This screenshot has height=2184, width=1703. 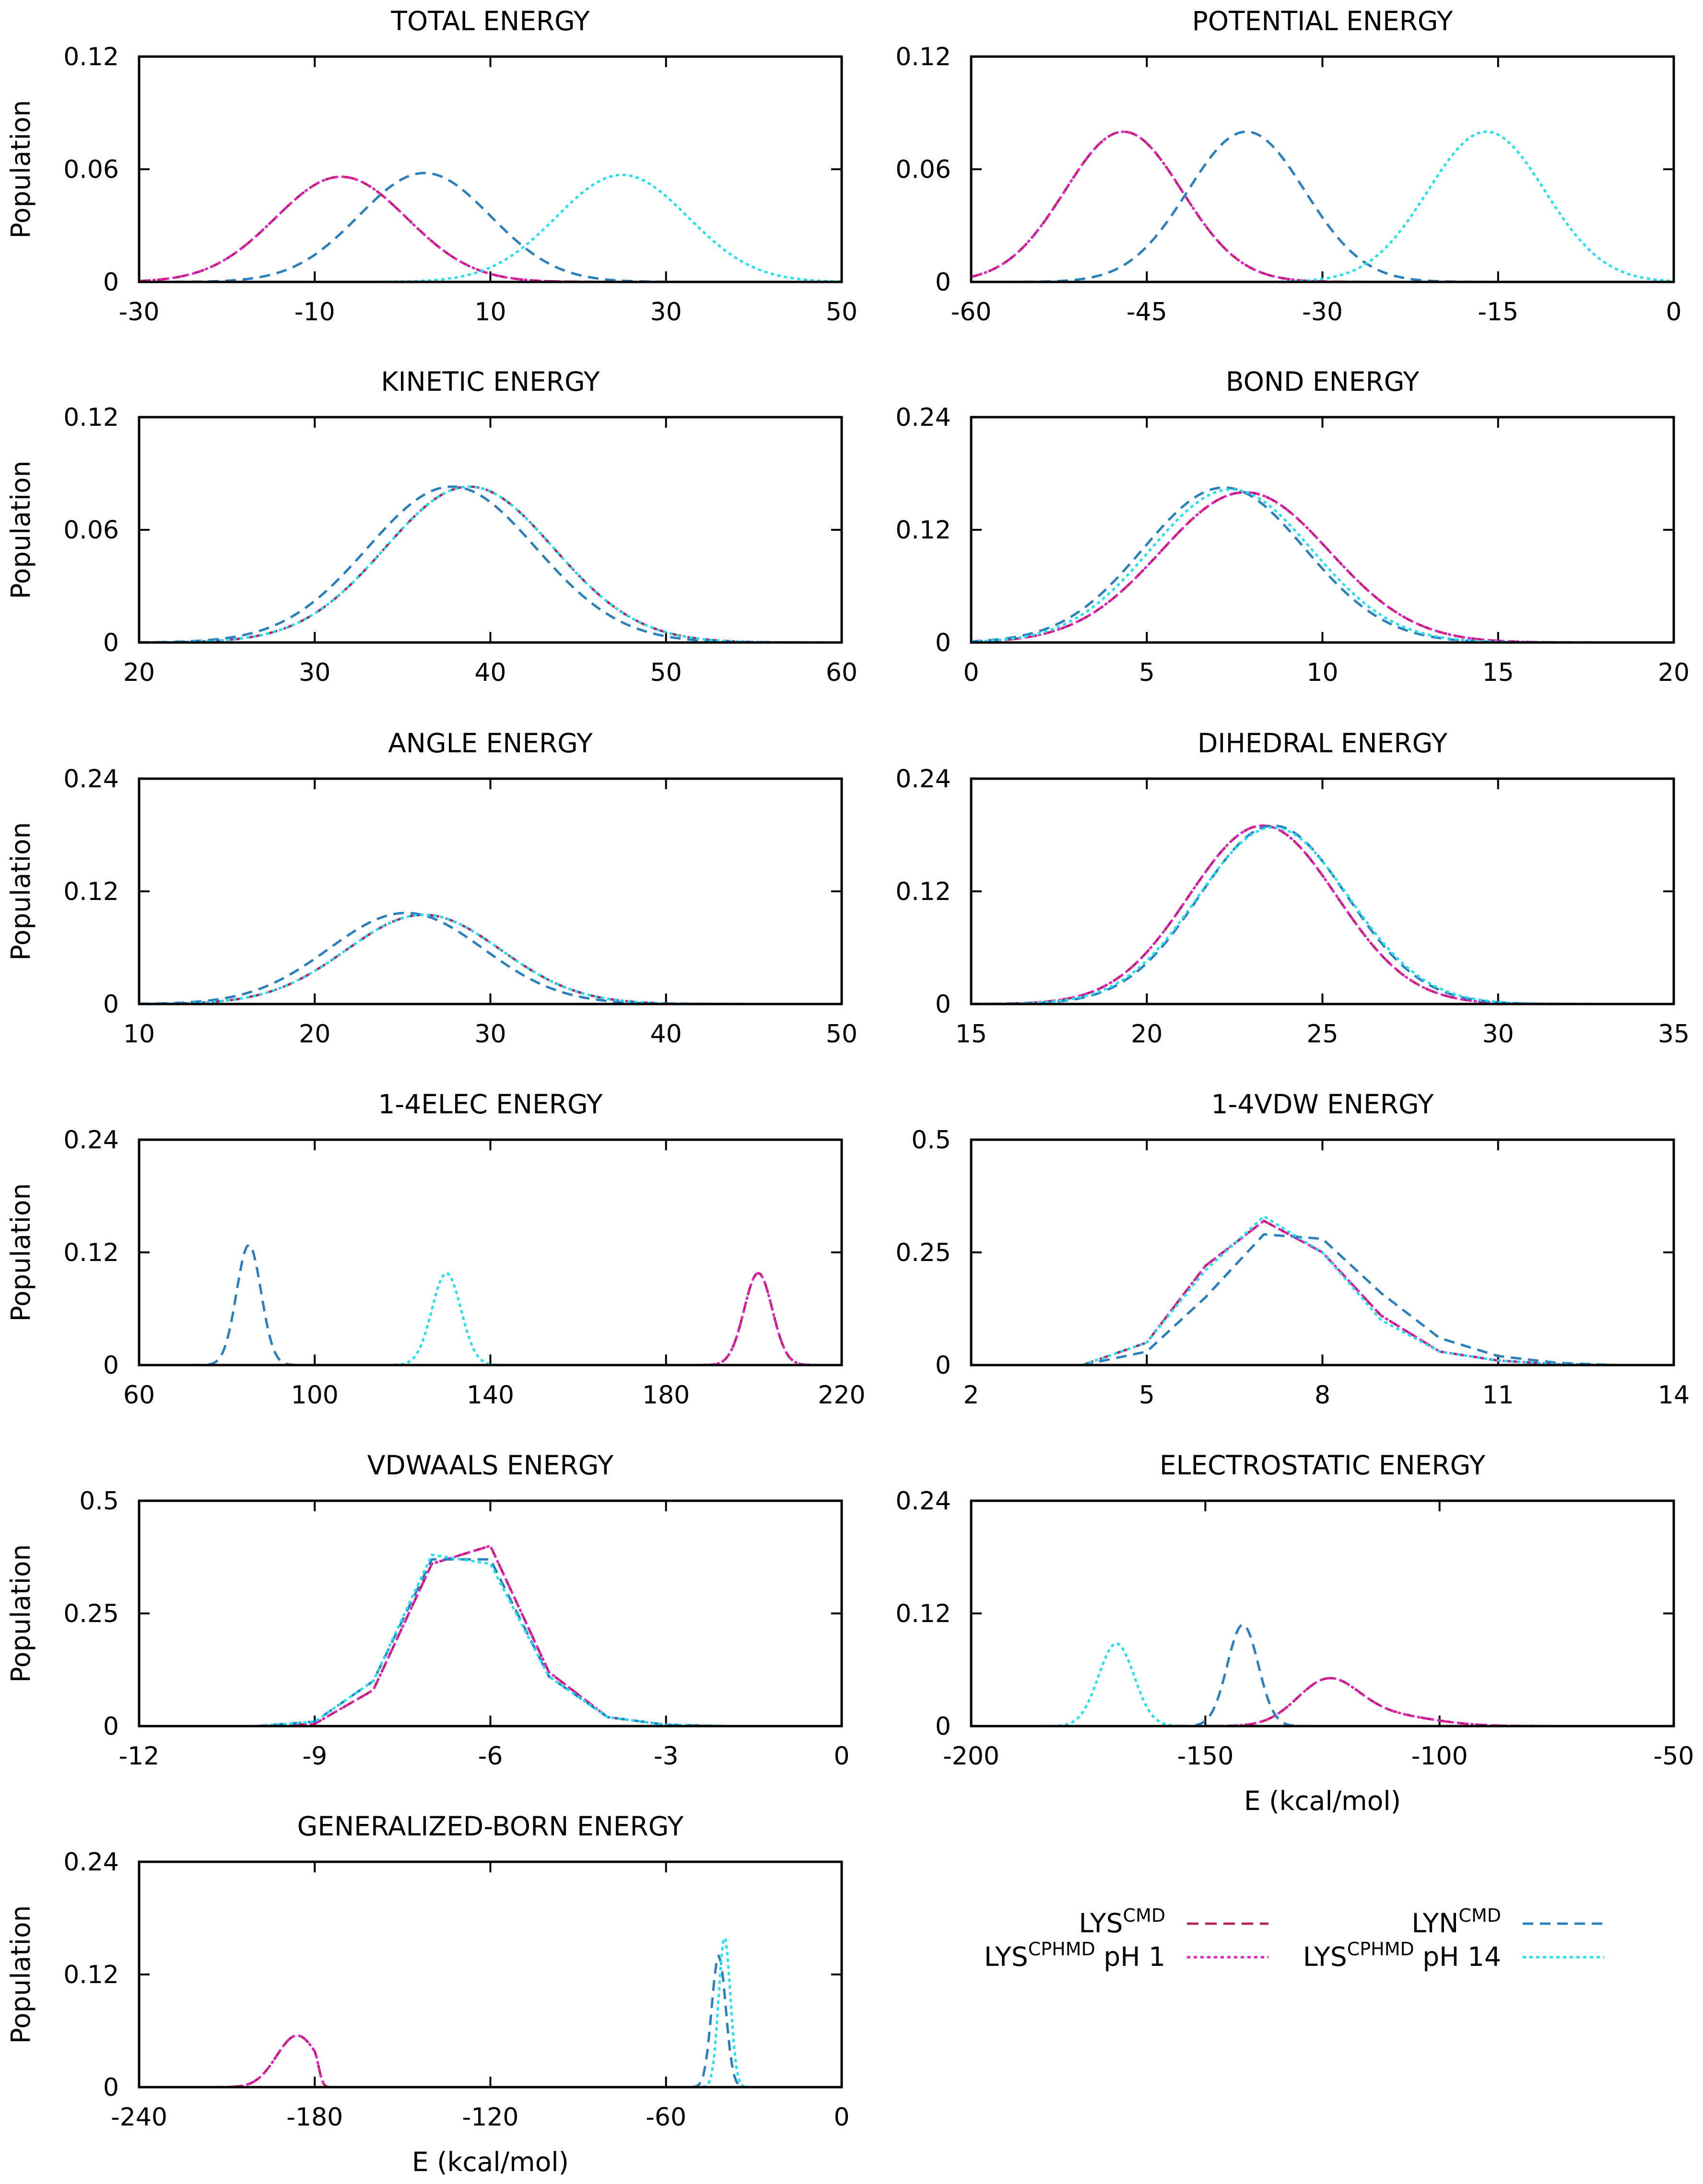 What do you see at coordinates (490, 744) in the screenshot?
I see `chart-title: ANGLE ENERGY` at bounding box center [490, 744].